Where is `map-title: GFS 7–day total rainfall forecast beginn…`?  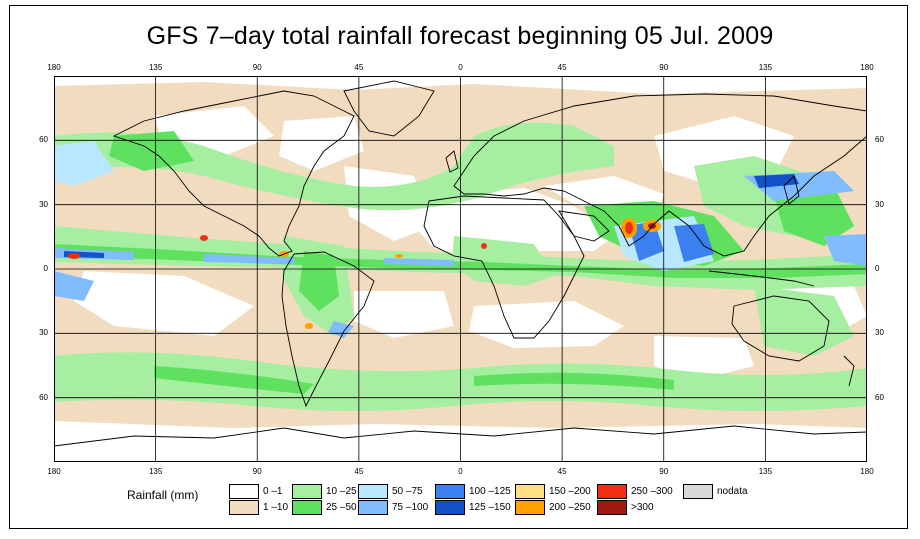 map-title: GFS 7–day total rainfall forecast beginn… is located at coordinates (460, 36).